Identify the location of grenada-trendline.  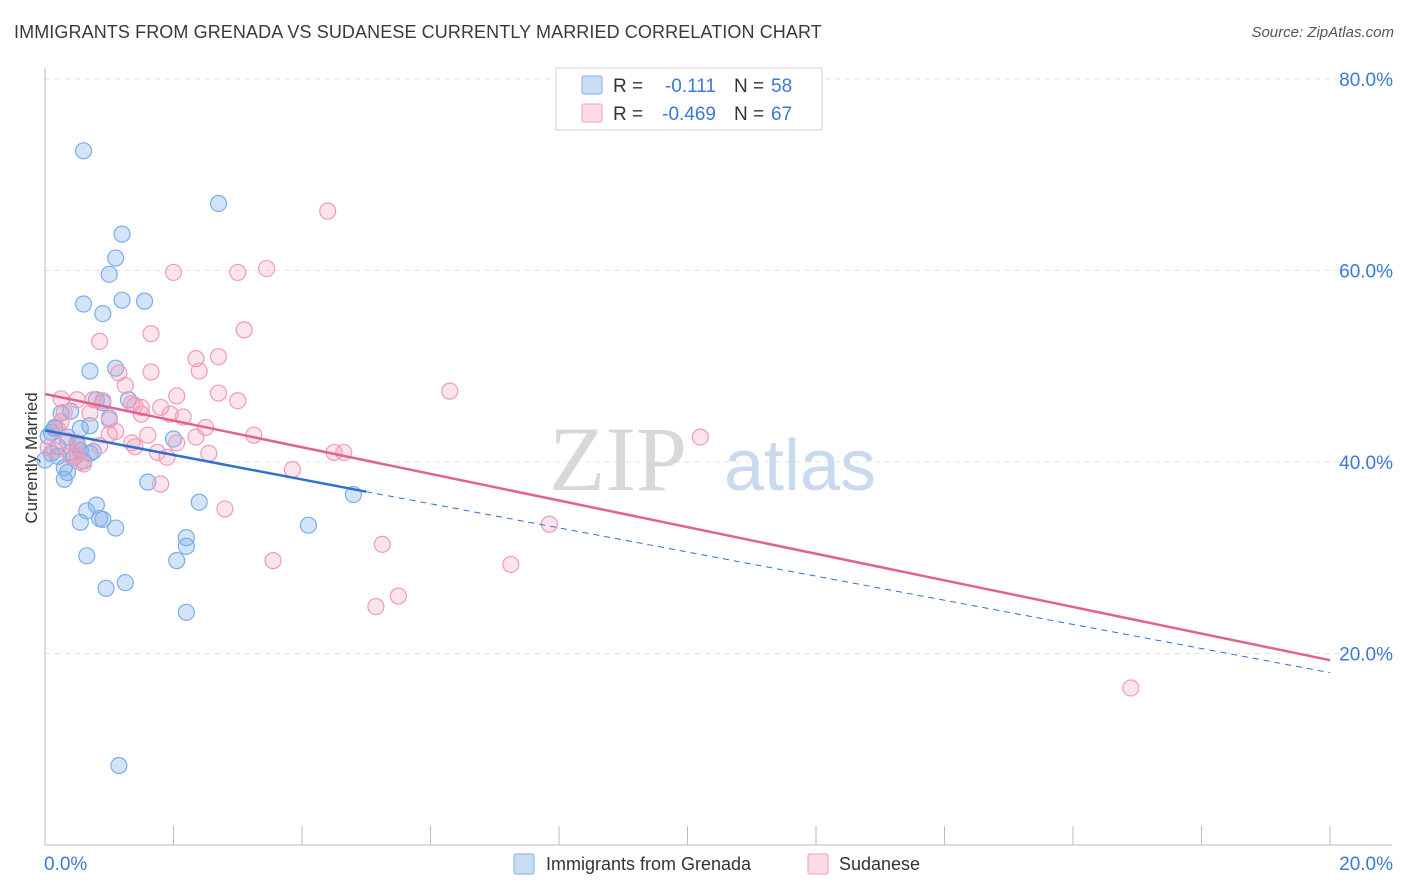
(205, 461).